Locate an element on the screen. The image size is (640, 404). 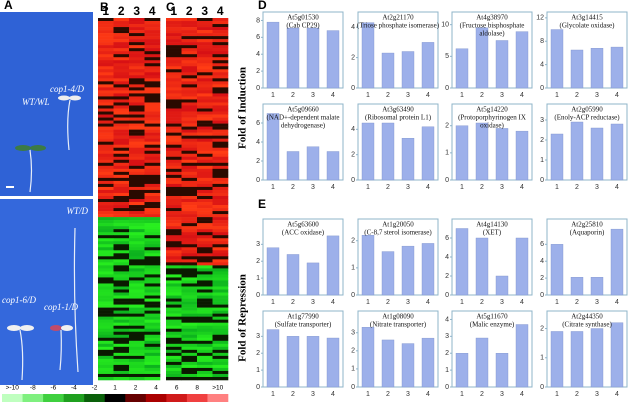
panel-letter: B is located at coordinates (104, 7).